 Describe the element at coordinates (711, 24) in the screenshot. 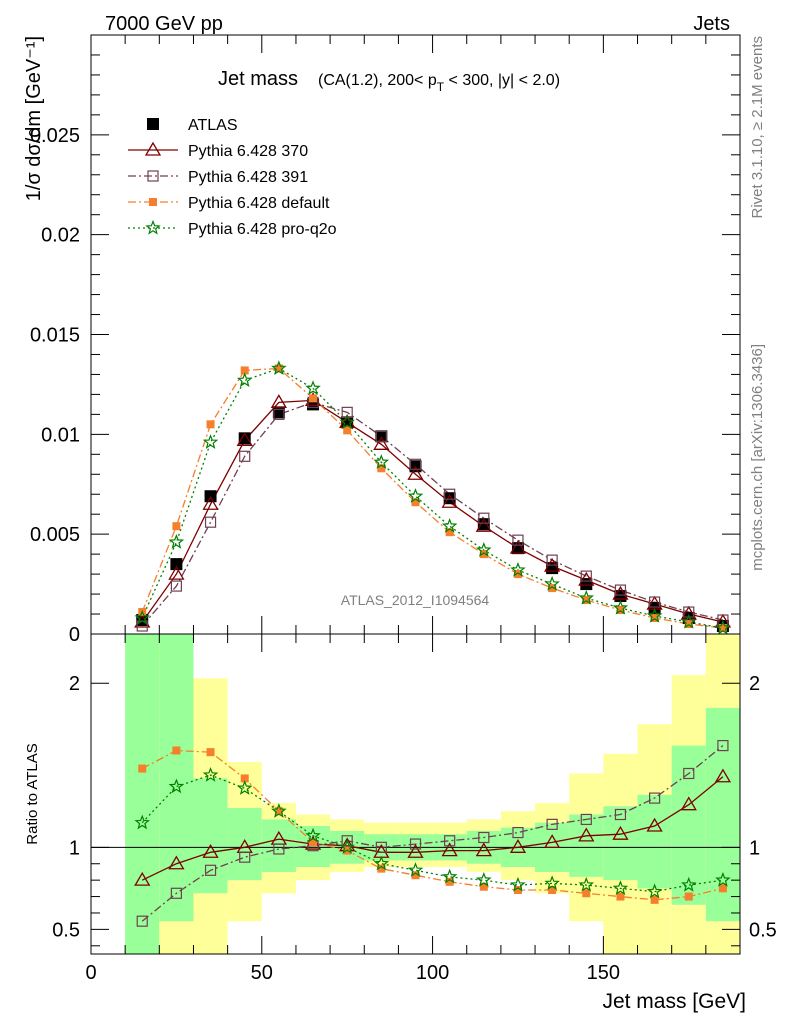

I see `process-label: Jets` at that location.